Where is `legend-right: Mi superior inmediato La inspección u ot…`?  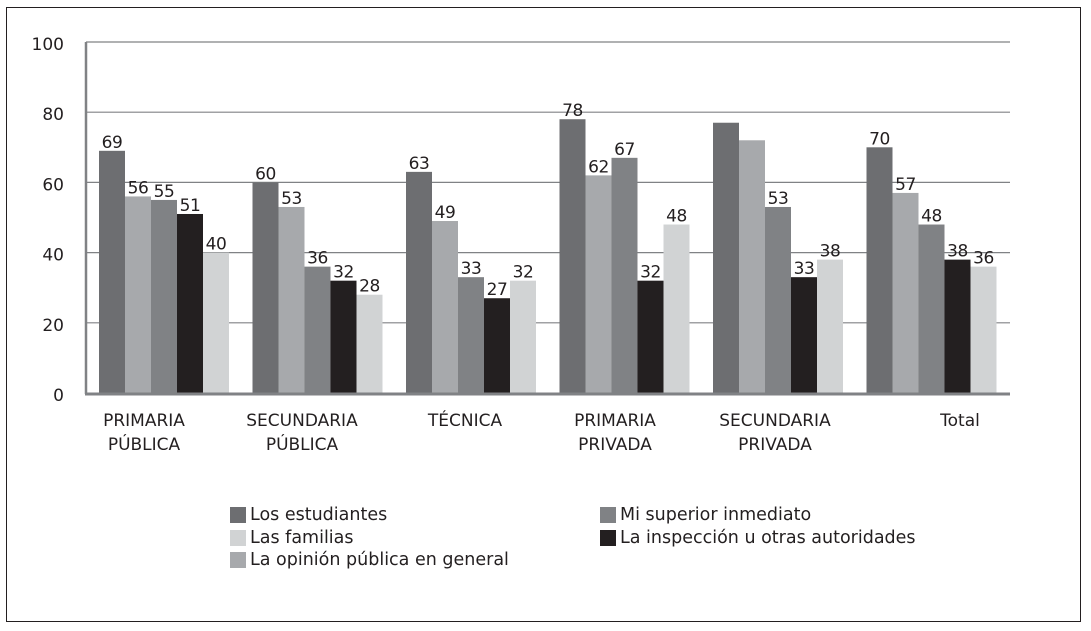 legend-right: Mi superior inmediato La inspección u ot… is located at coordinates (758, 526).